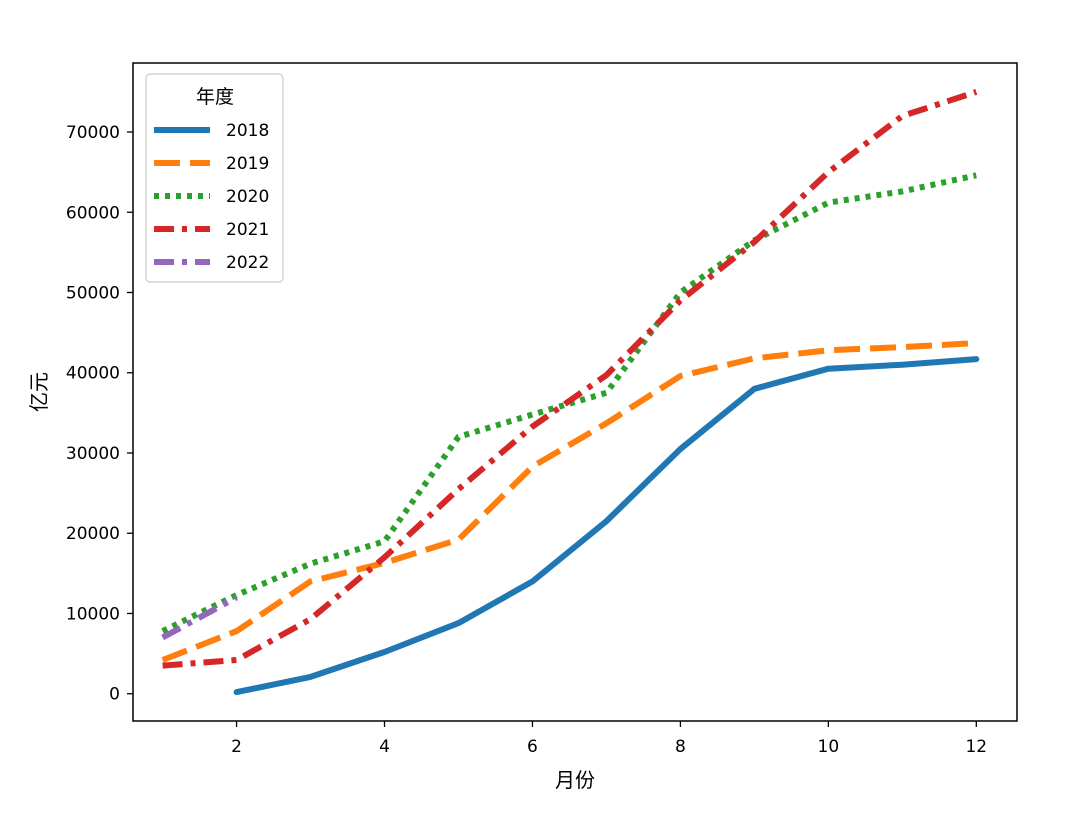 This screenshot has height=835, width=1080. Describe the element at coordinates (215, 97) in the screenshot. I see `legend-title: 年度` at that location.